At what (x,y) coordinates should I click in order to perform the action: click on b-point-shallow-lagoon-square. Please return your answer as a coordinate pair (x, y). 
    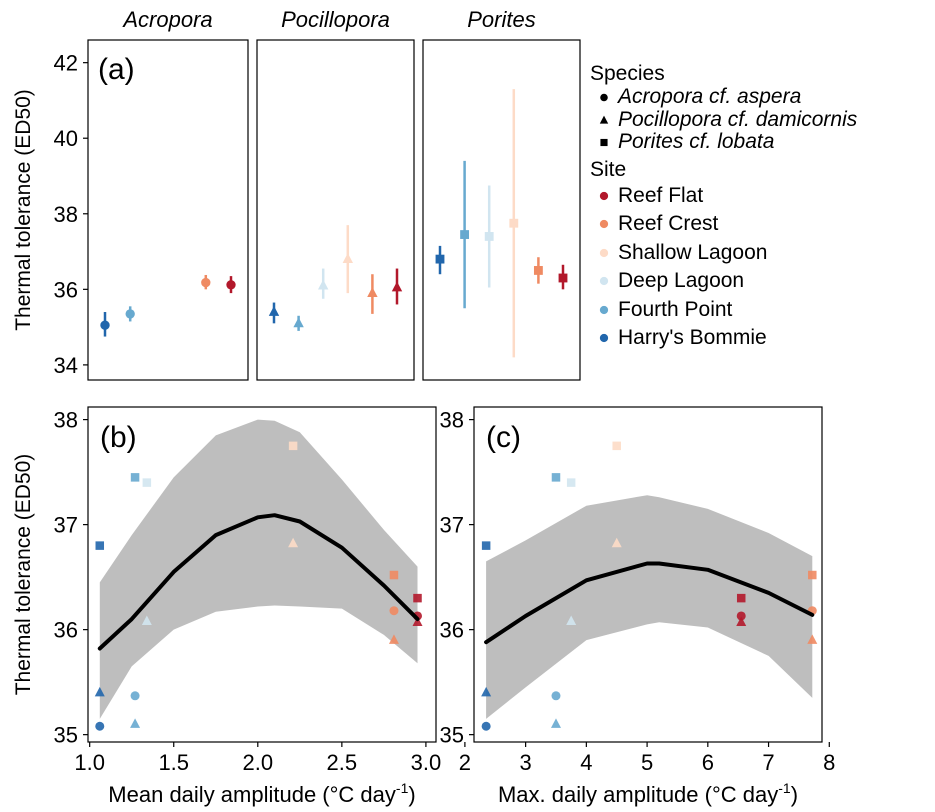
    Looking at the image, I should click on (293, 446).